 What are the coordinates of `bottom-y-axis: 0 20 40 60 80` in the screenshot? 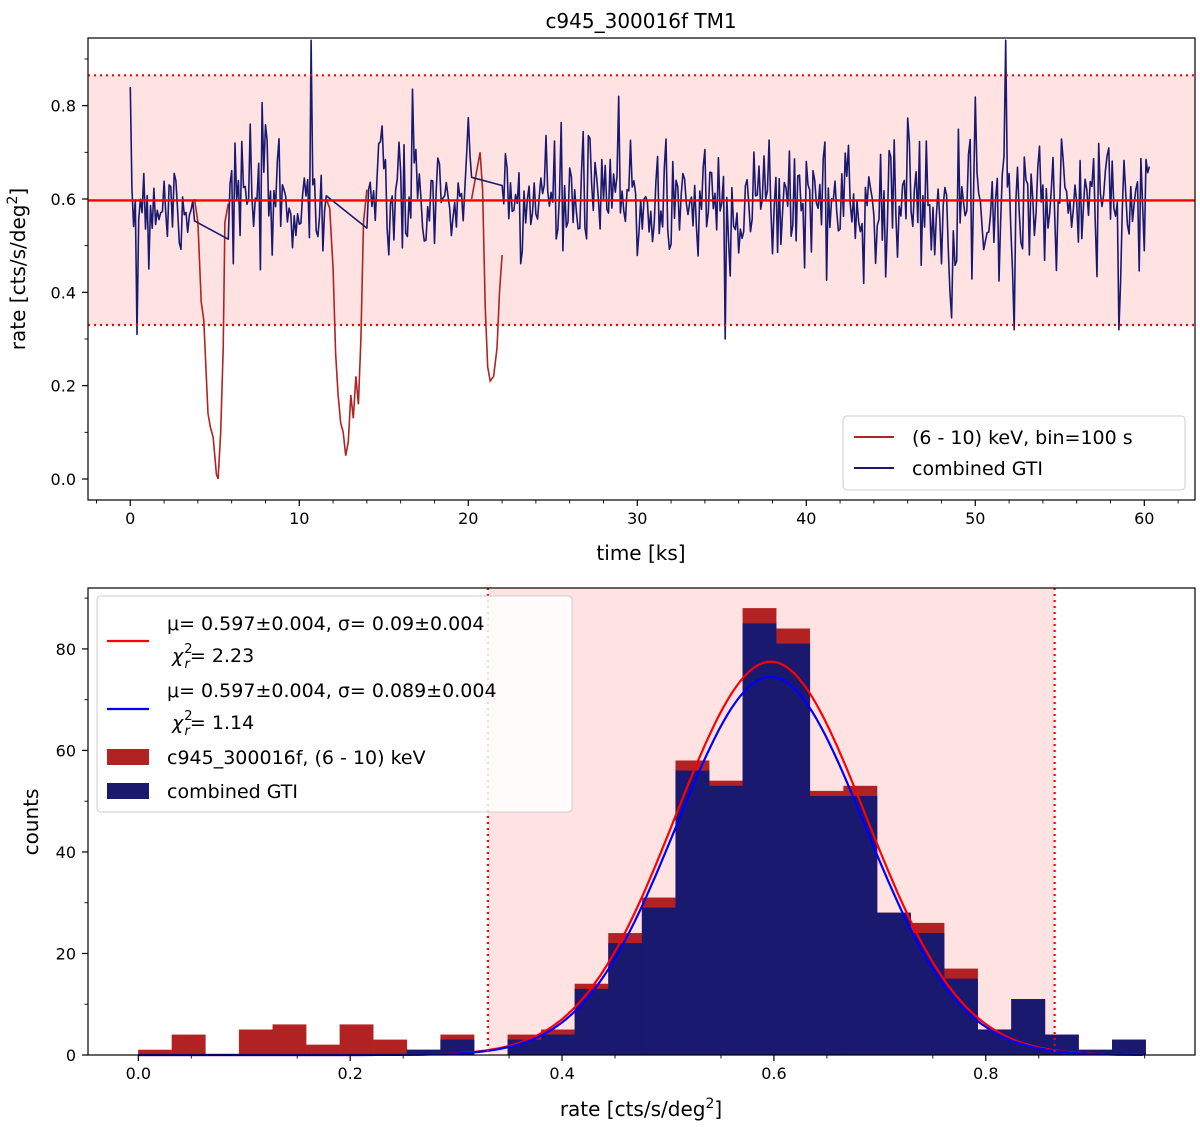 It's located at (72, 831).